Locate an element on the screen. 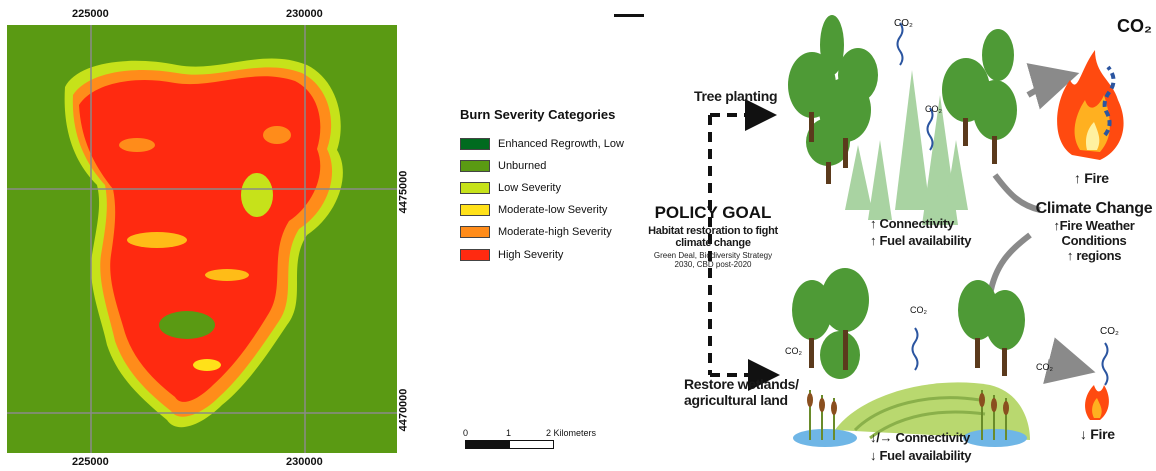  legend-item: Moderate-low Severity is located at coordinates (533, 210).